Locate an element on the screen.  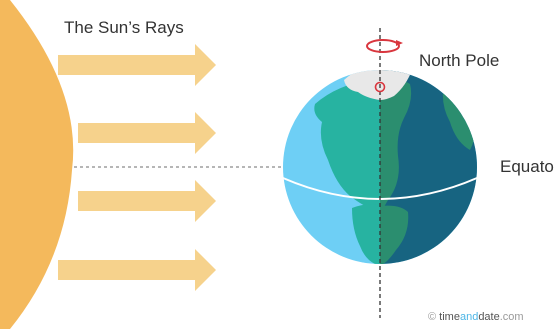
equator-leader is located at coordinates (486, 172).